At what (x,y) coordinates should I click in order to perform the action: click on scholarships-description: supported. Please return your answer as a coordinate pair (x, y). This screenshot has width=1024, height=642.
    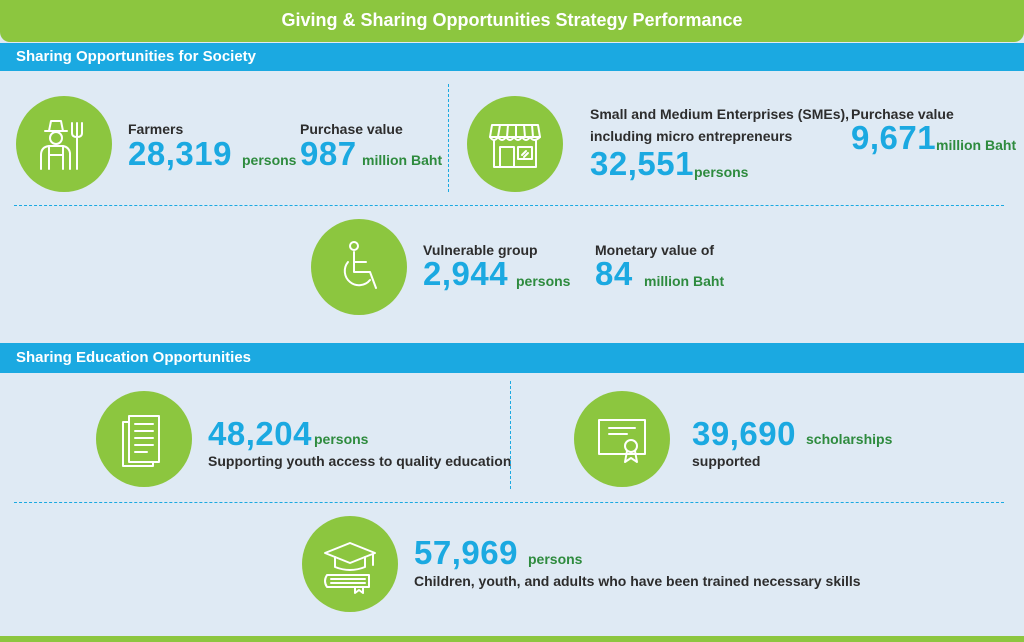
    Looking at the image, I should click on (726, 461).